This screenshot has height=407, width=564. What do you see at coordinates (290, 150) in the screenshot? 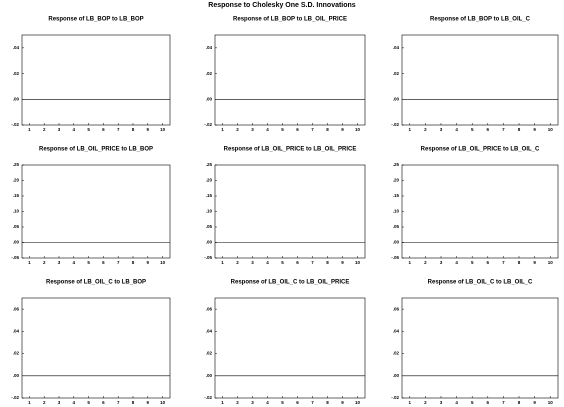
I see `panel-title: Response of LB_OIL_PRICE to LB_OIL_PRICE` at bounding box center [290, 150].